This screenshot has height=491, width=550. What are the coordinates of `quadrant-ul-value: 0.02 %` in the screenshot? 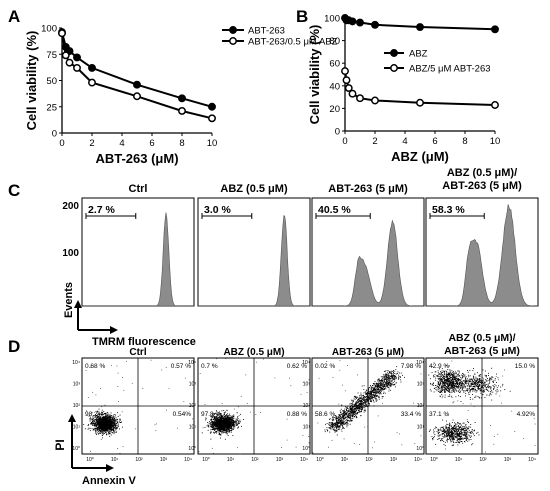 It's located at (325, 366).